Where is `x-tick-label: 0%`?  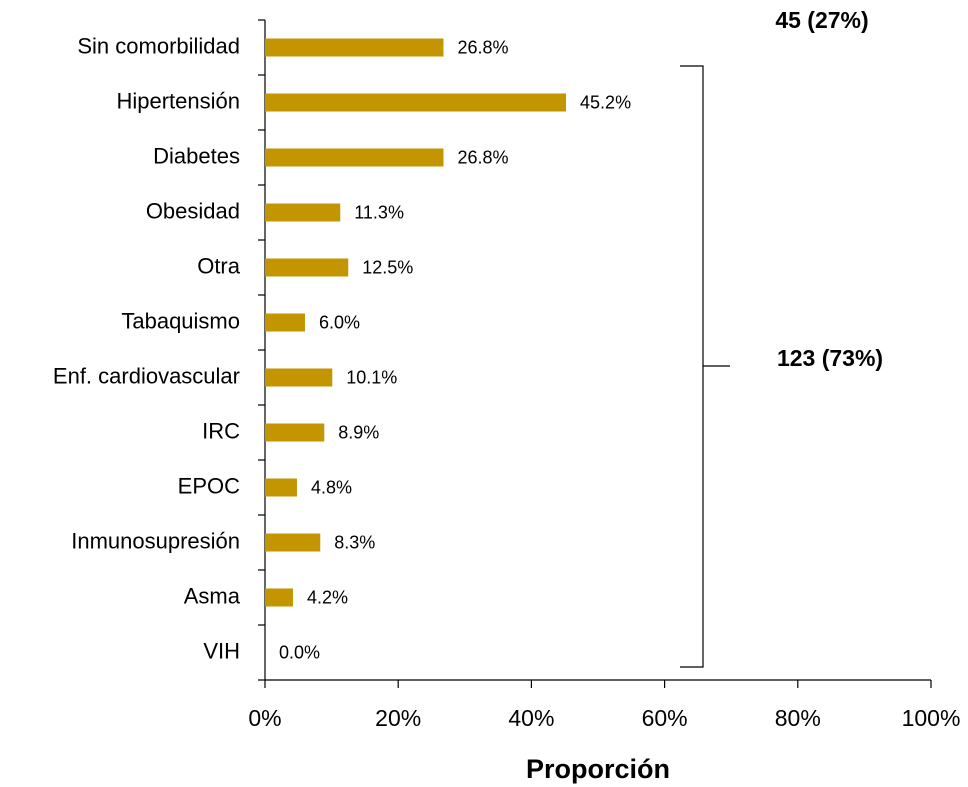 x-tick-label: 0% is located at coordinates (264, 718).